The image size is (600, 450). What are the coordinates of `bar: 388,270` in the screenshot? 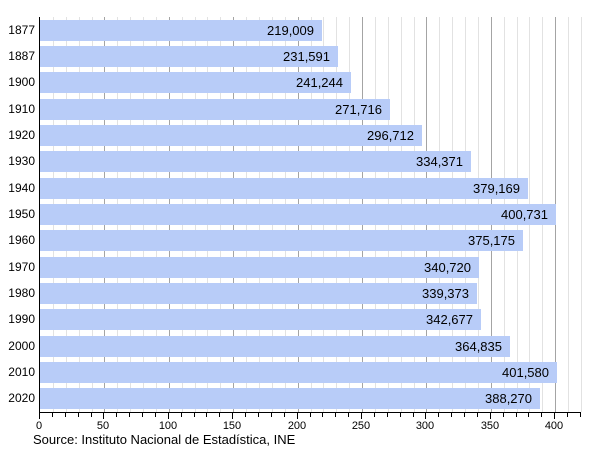 It's located at (290, 399).